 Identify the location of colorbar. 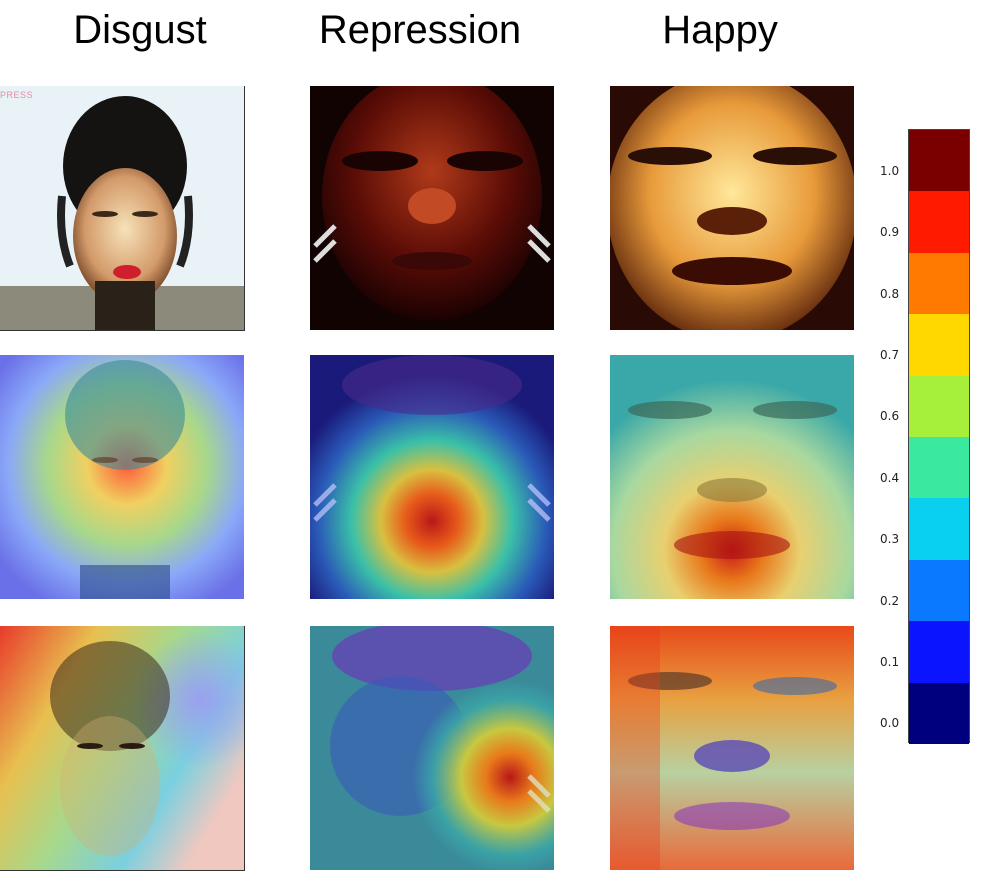
(939, 437).